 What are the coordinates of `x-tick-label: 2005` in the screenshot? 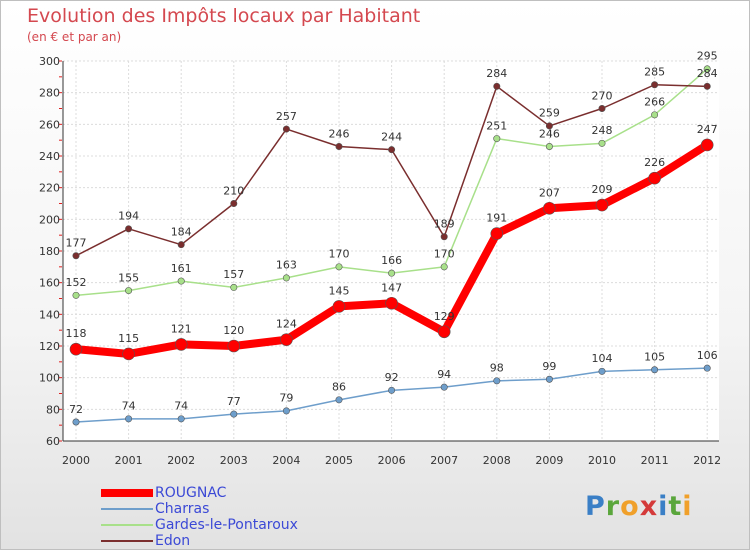 It's located at (339, 460).